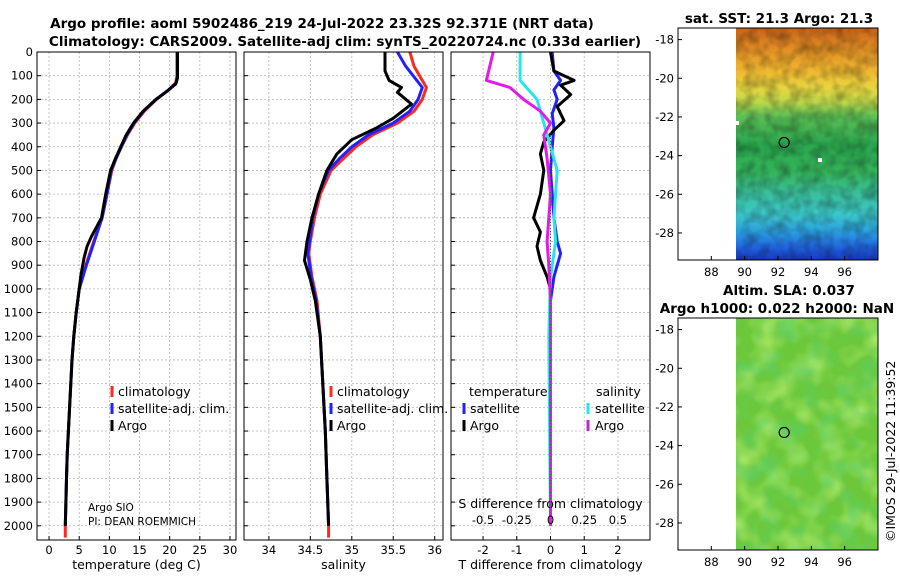  What do you see at coordinates (516, 550) in the screenshot?
I see `x-tick-label: -1` at bounding box center [516, 550].